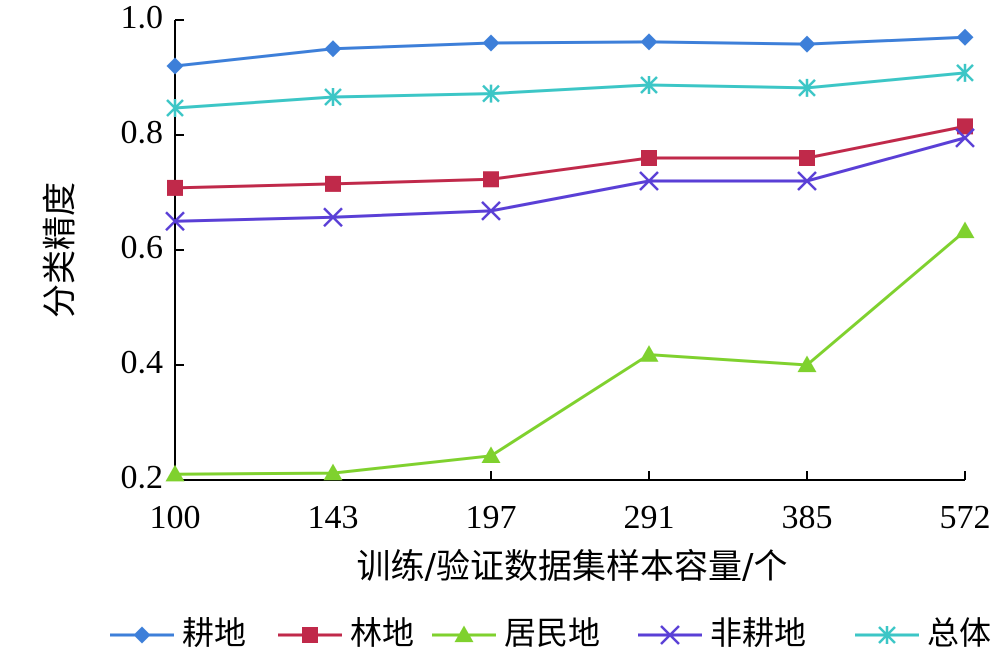 The image size is (1000, 657). What do you see at coordinates (142, 477) in the screenshot?
I see `y-tick-label: 0.2` at bounding box center [142, 477].